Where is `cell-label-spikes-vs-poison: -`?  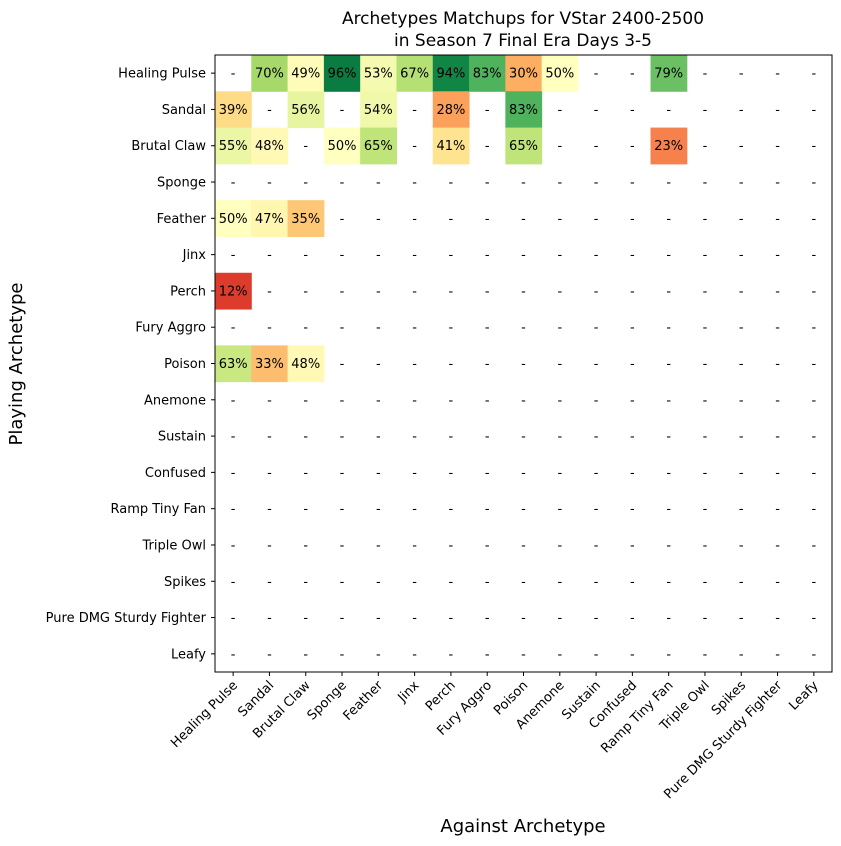
cell-label-spikes-vs-poison: - is located at coordinates (523, 582).